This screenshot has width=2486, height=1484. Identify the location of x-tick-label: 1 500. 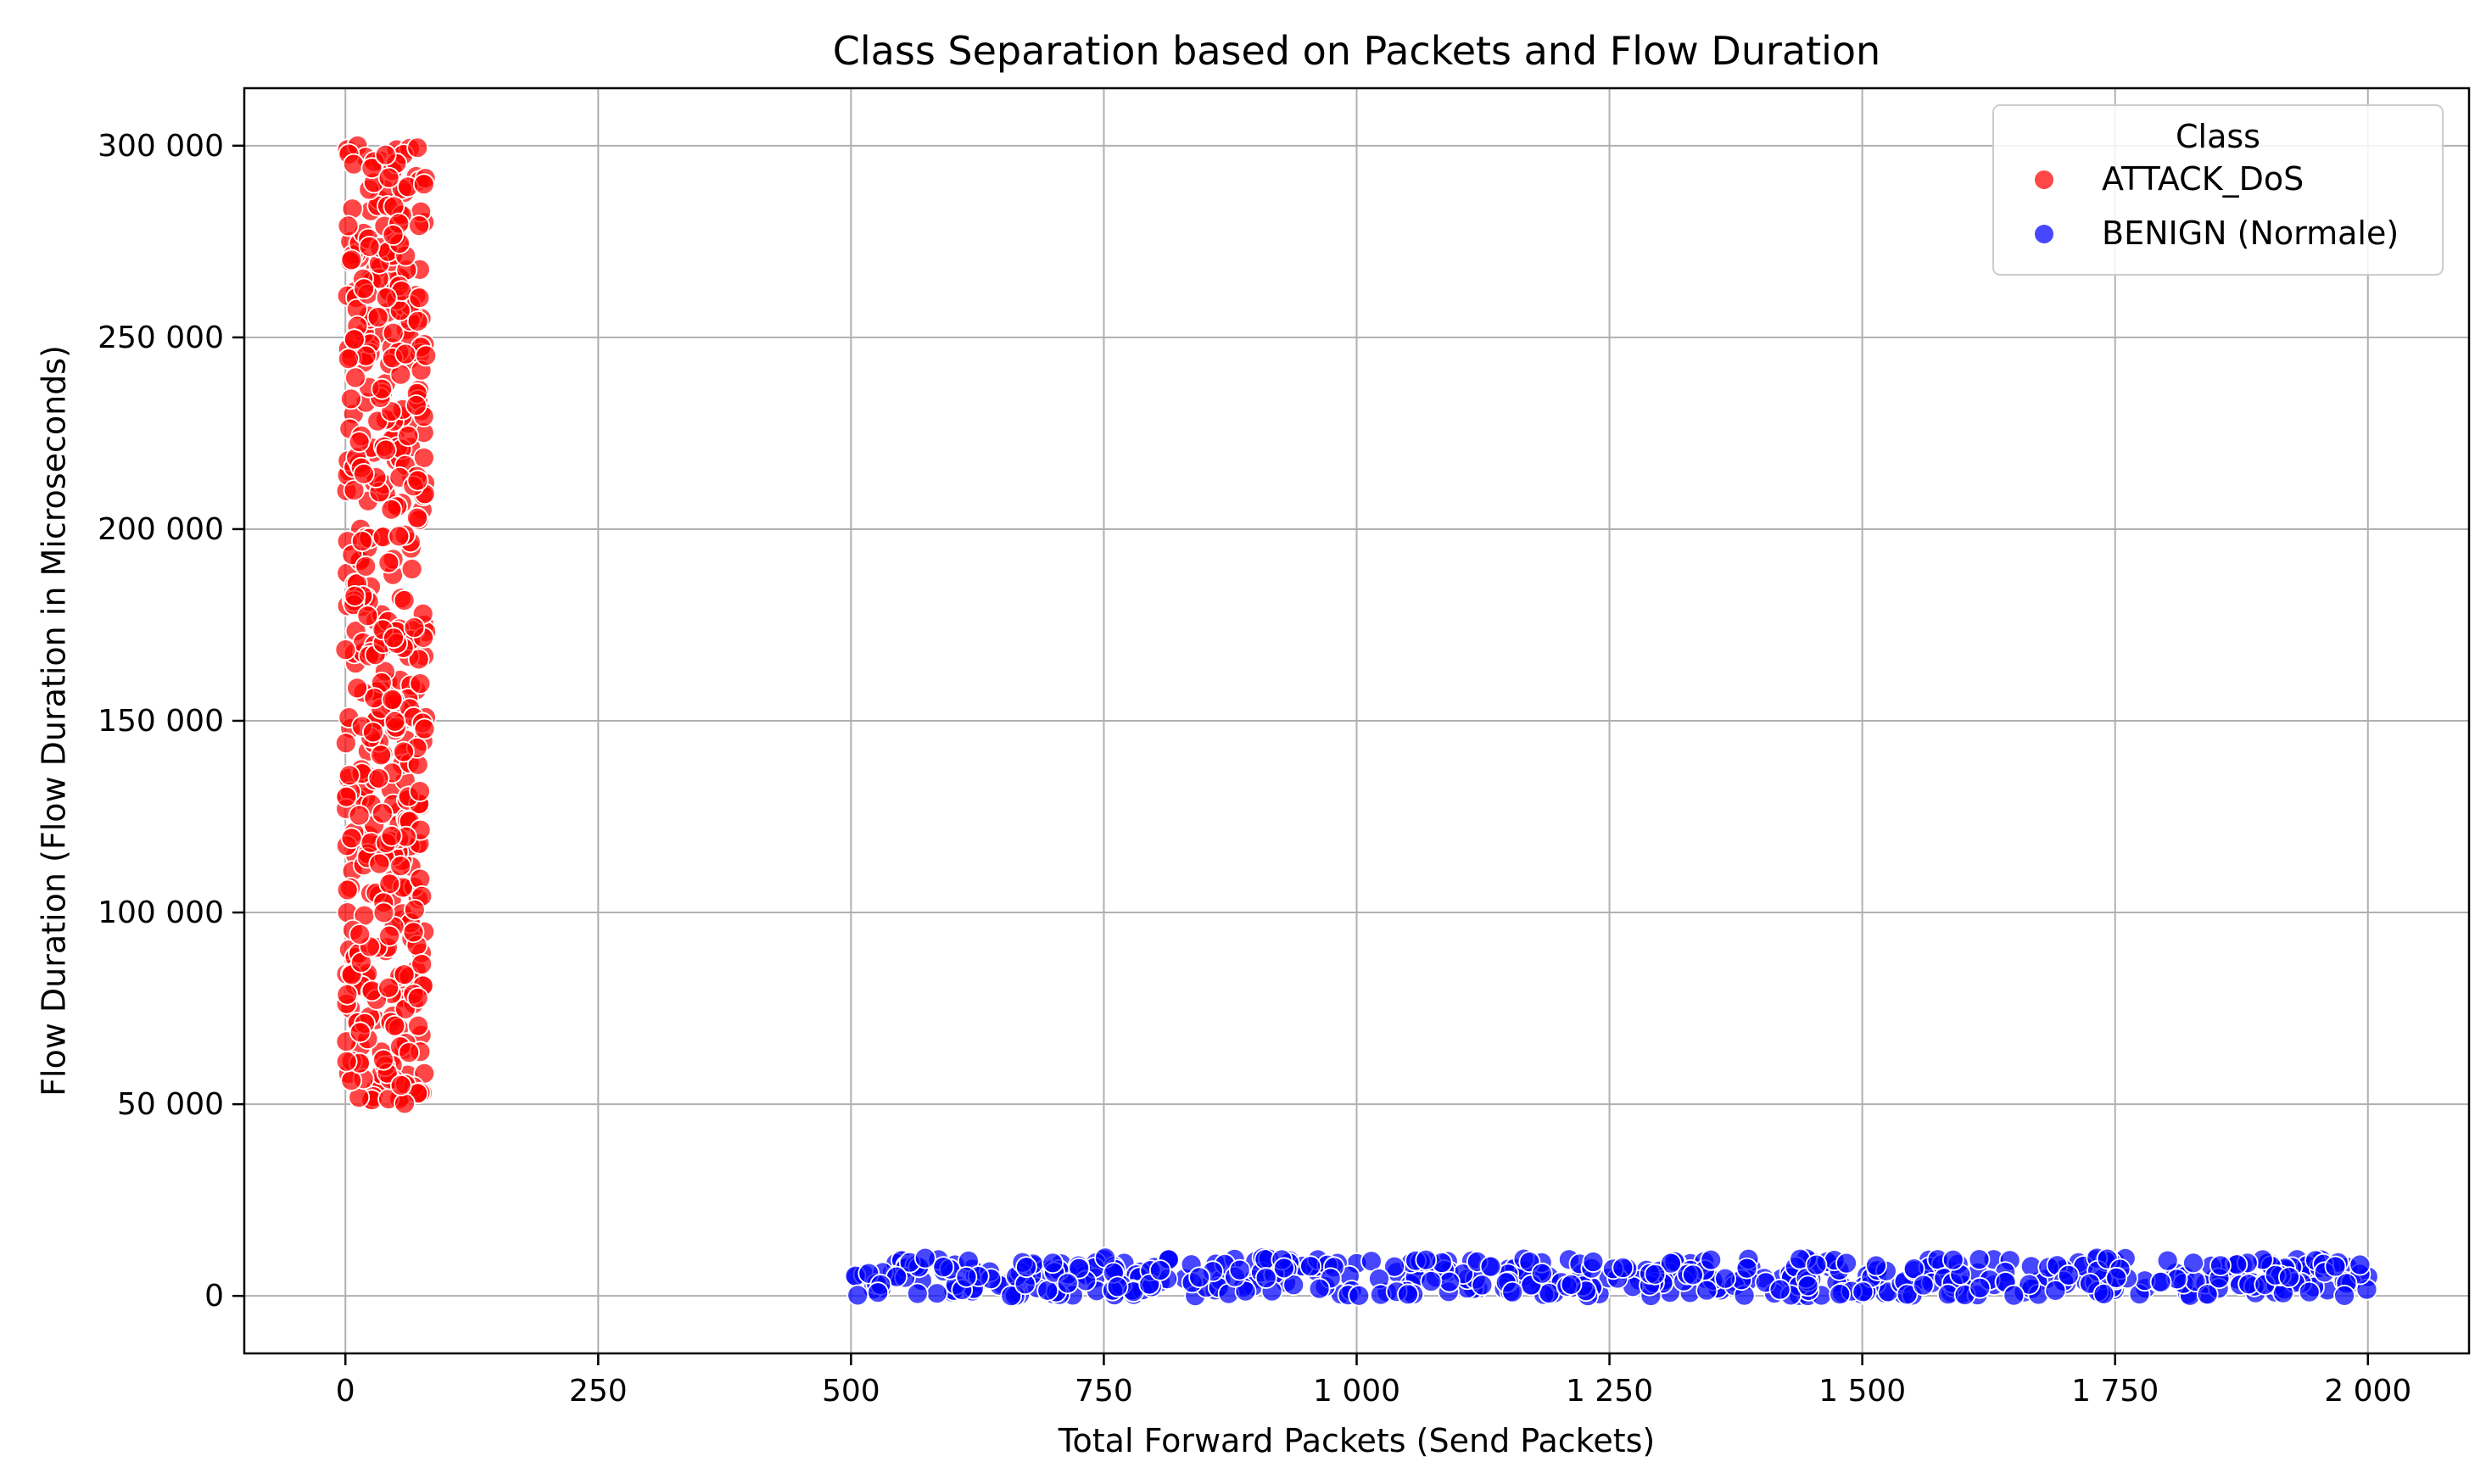
(1862, 1391).